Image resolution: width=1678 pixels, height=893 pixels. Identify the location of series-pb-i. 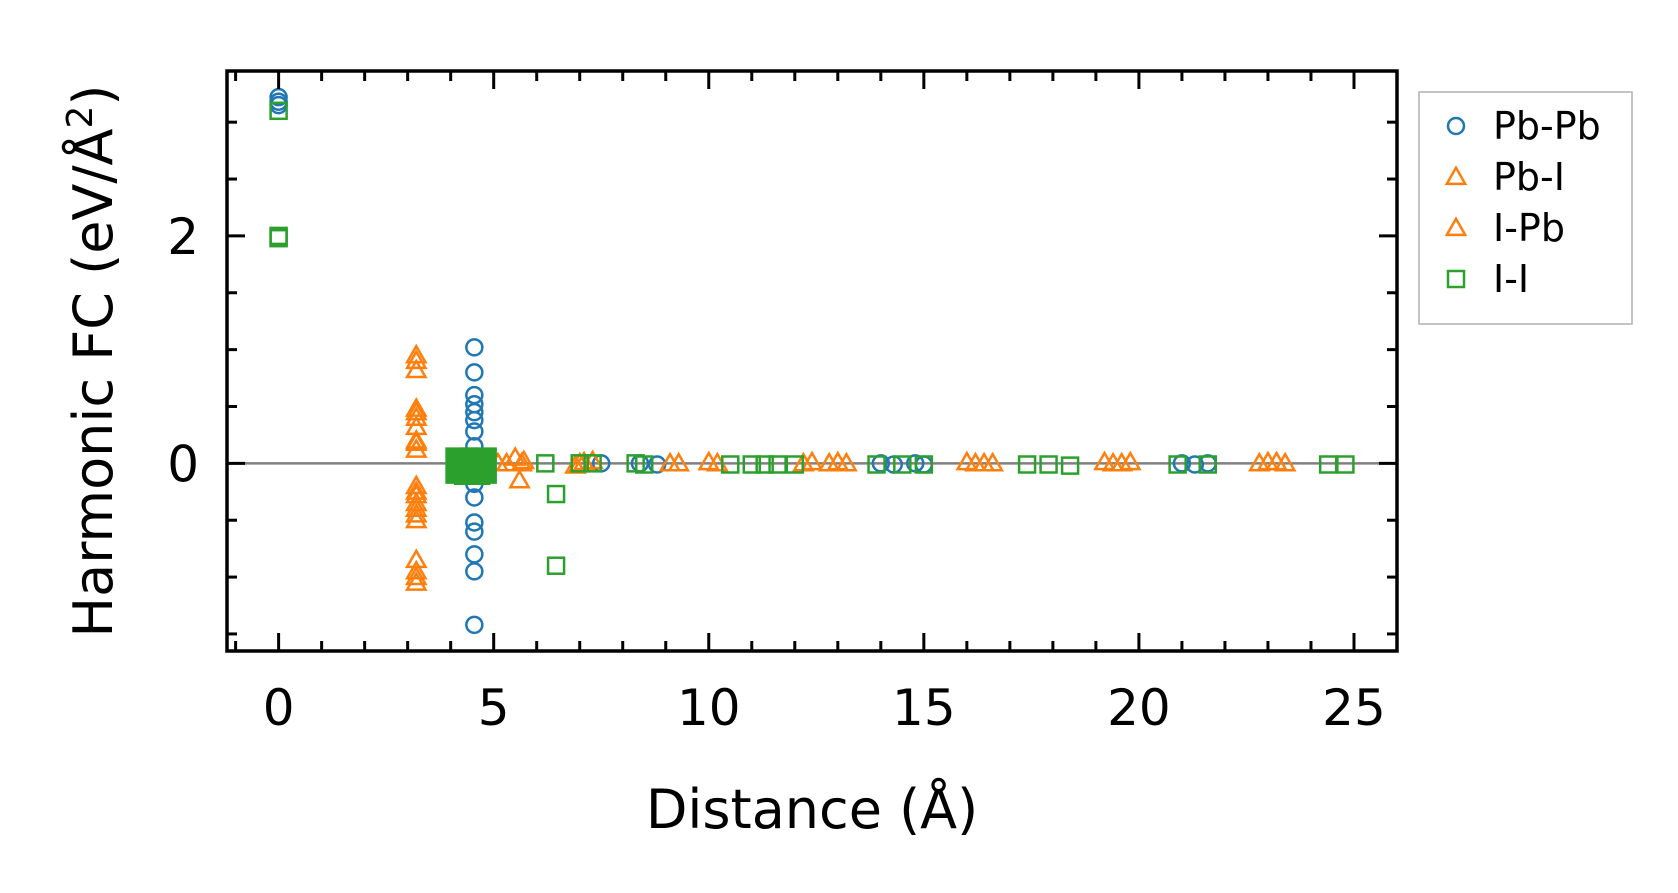
(850, 467).